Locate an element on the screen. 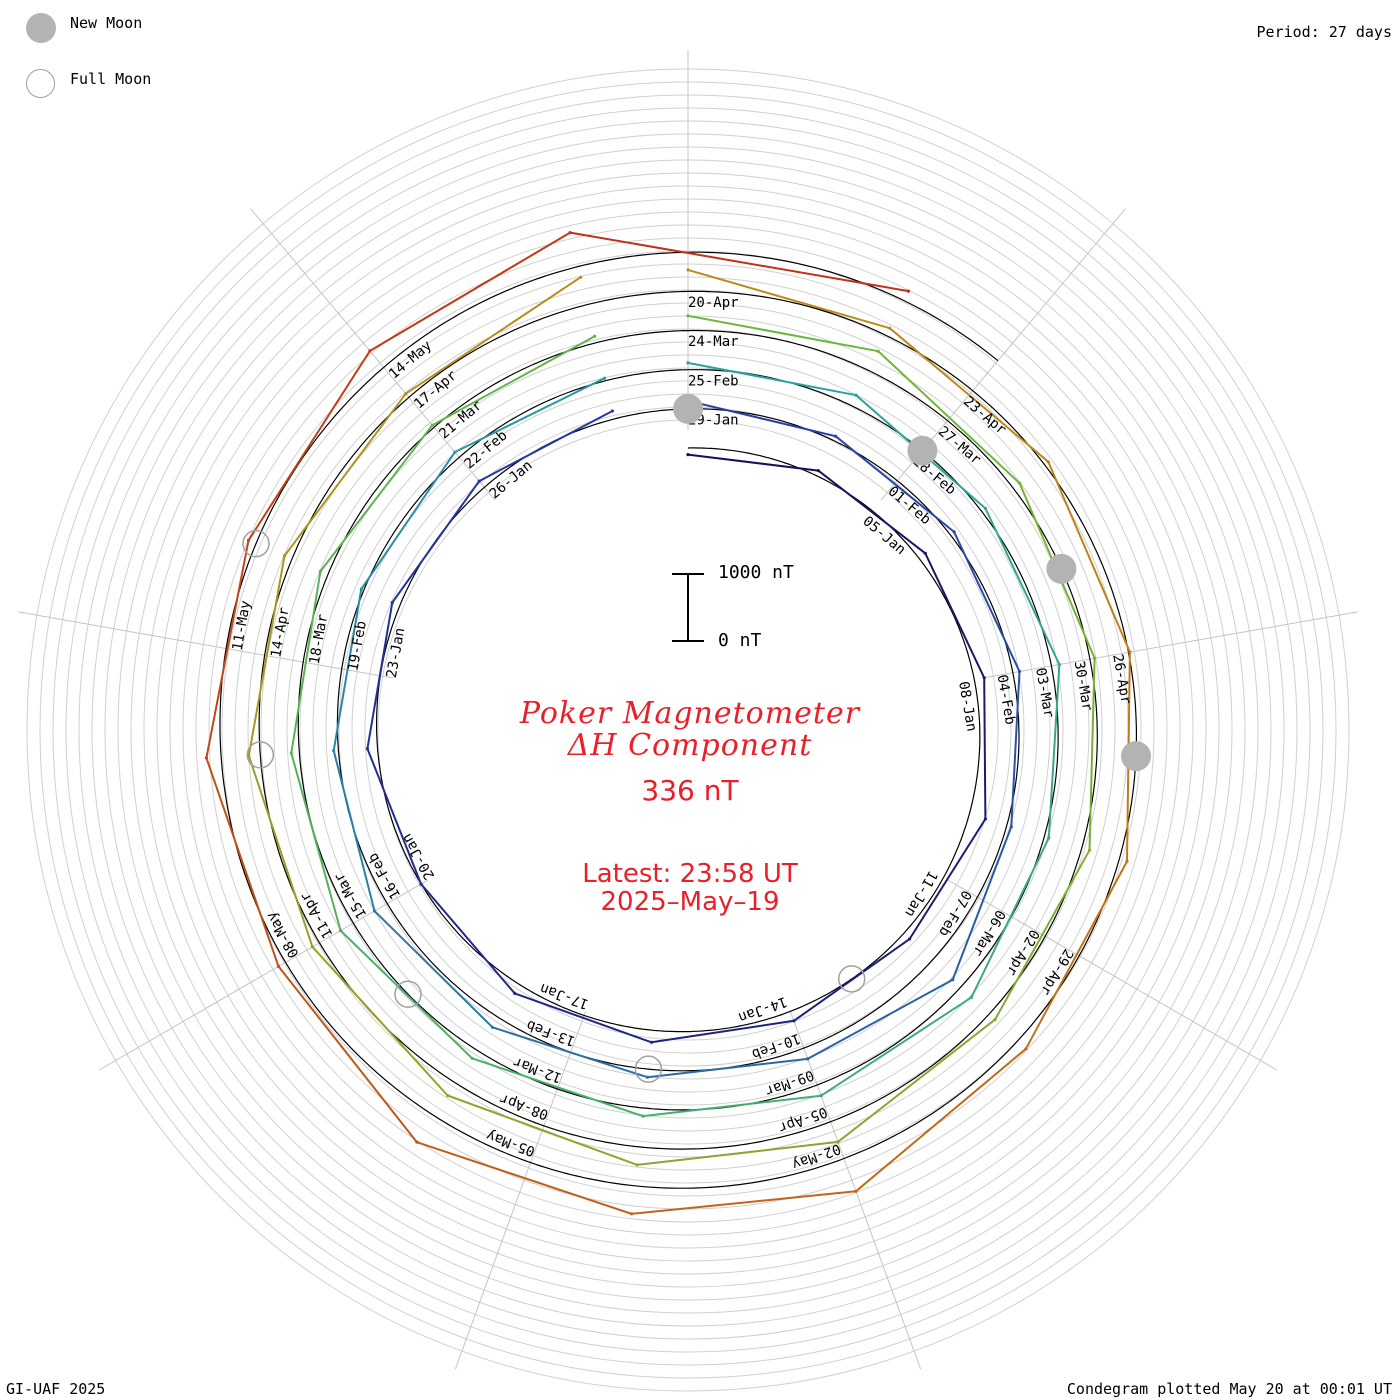 This screenshot has width=1400, height=1400. date-tick-label: 11-May is located at coordinates (242, 625).